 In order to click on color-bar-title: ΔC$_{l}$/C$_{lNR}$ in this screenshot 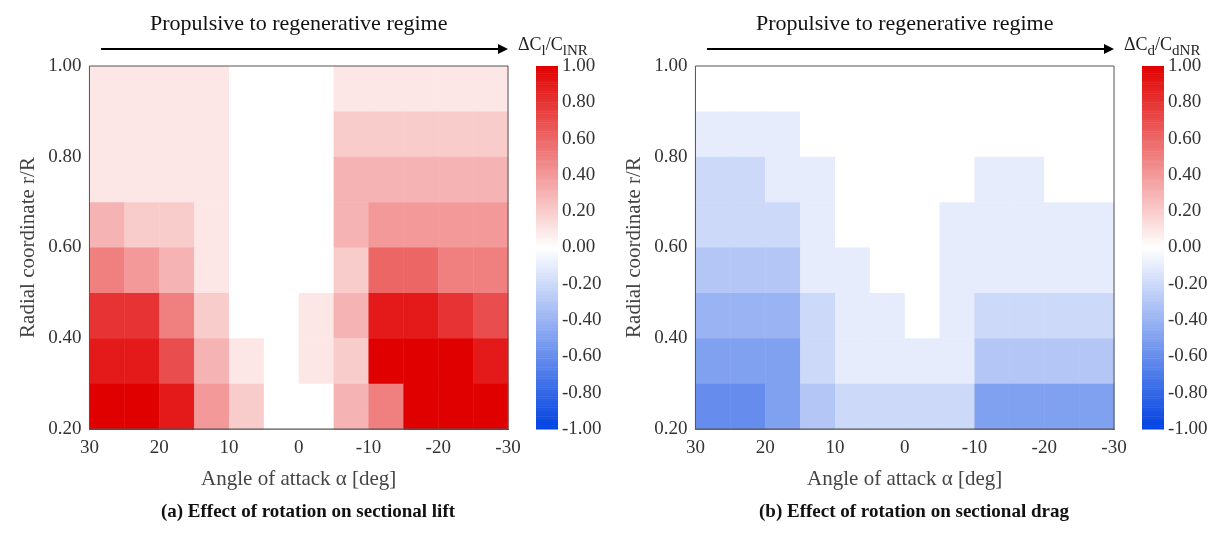, I will do `click(553, 46)`.